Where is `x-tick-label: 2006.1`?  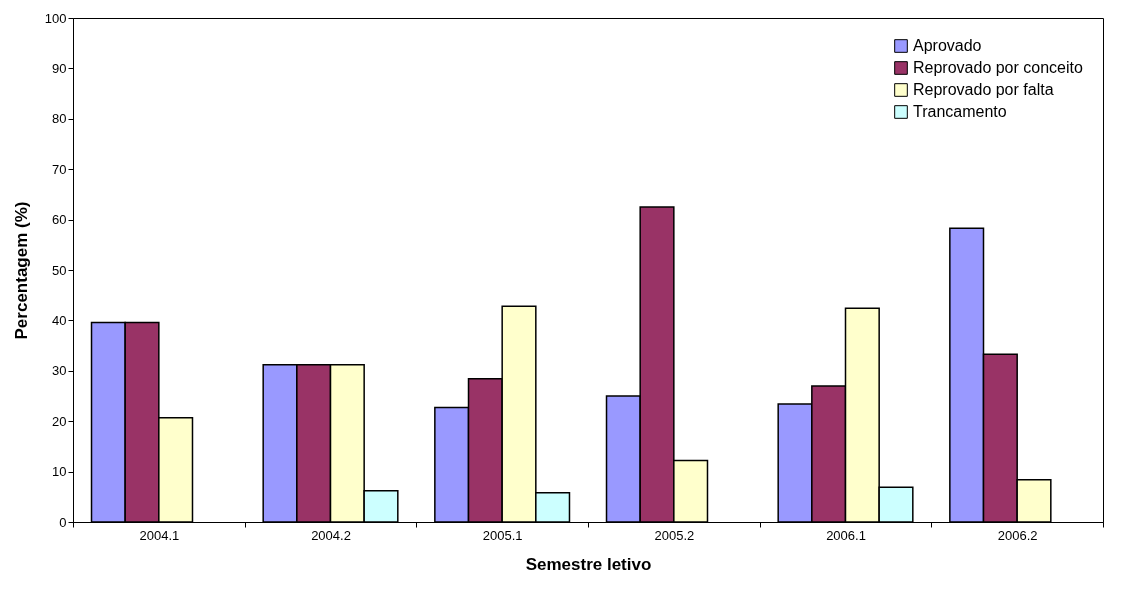 x-tick-label: 2006.1 is located at coordinates (846, 535).